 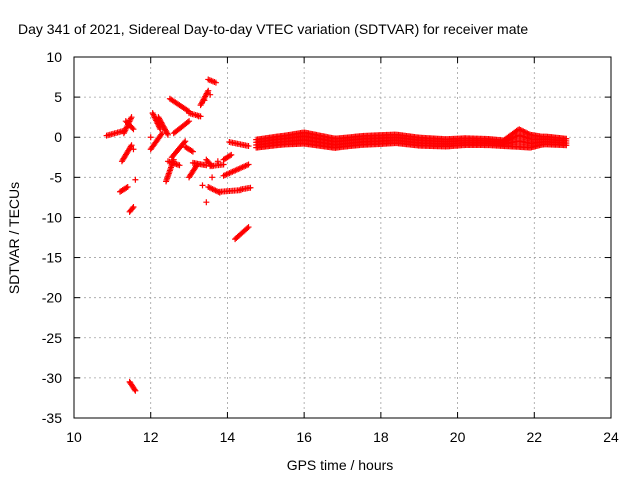 What do you see at coordinates (52, 378) in the screenshot?
I see `y-tick-label: -30` at bounding box center [52, 378].